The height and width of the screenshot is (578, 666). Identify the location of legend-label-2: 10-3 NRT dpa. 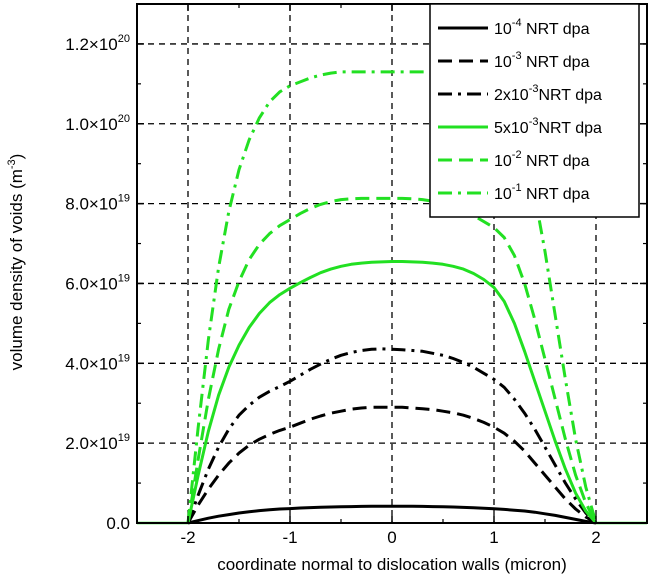
(542, 60).